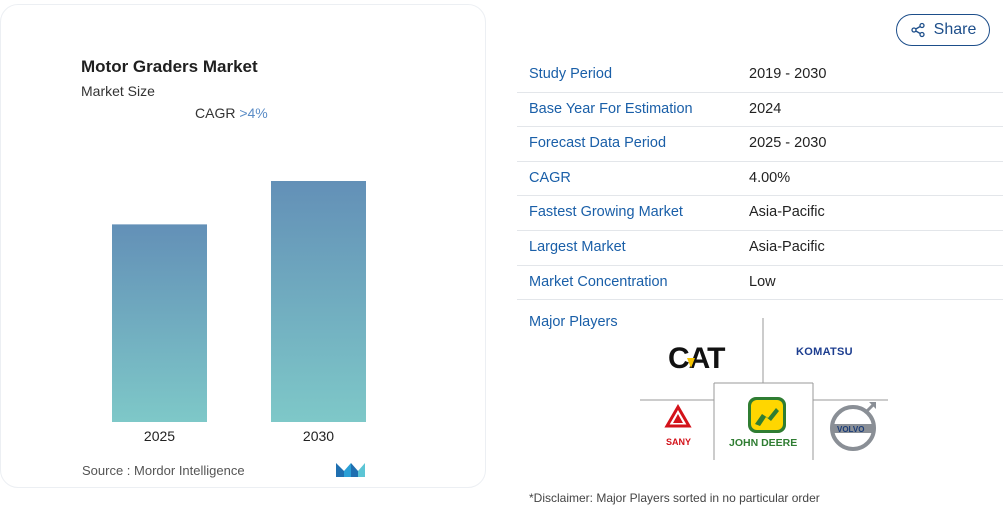 Image resolution: width=1003 pixels, height=526 pixels. I want to click on info-key: CAGR, so click(550, 177).